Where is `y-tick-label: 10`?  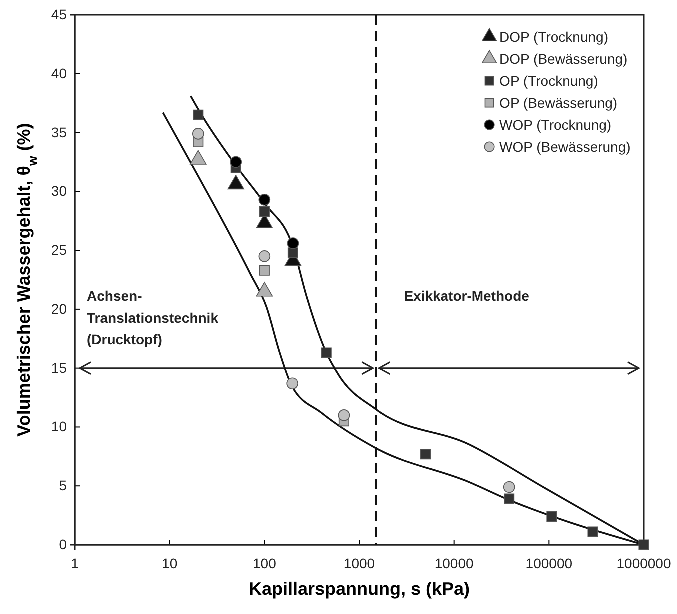 y-tick-label: 10 is located at coordinates (59, 426).